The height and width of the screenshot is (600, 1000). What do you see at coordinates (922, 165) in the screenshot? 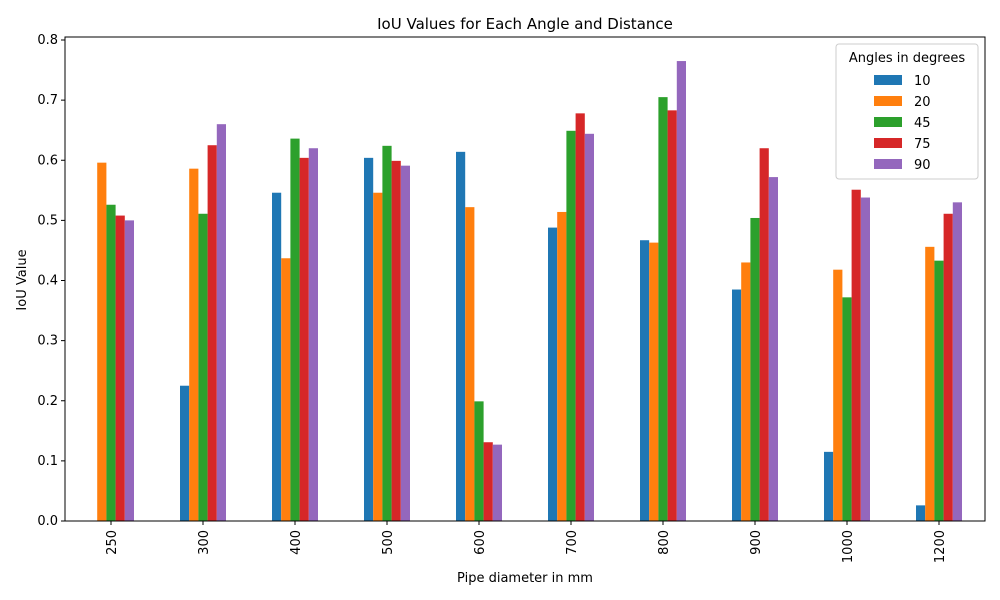
I see `legend-label-90: 90` at bounding box center [922, 165].